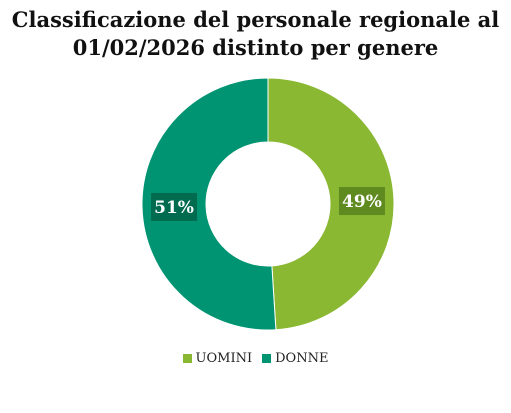 This screenshot has width=511, height=413. I want to click on data-label-uomini-box, so click(361, 201).